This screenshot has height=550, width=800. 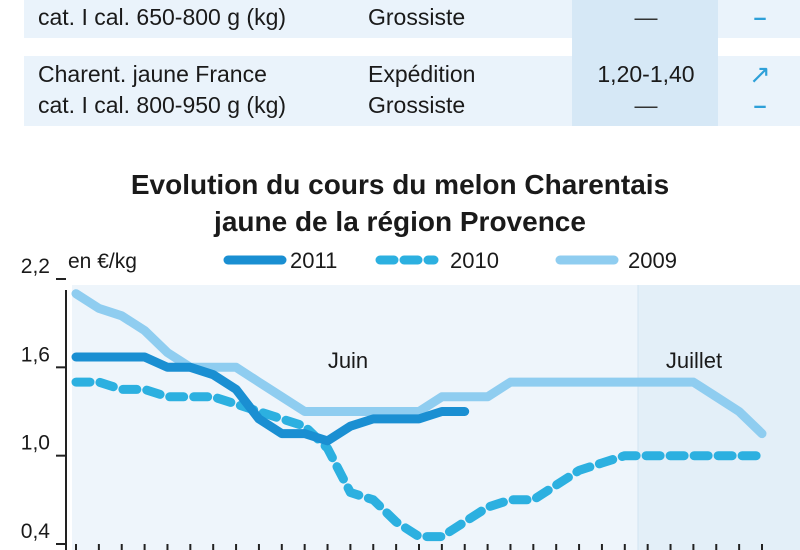 I want to click on y-tick-label: 1,0, so click(x=35, y=443).